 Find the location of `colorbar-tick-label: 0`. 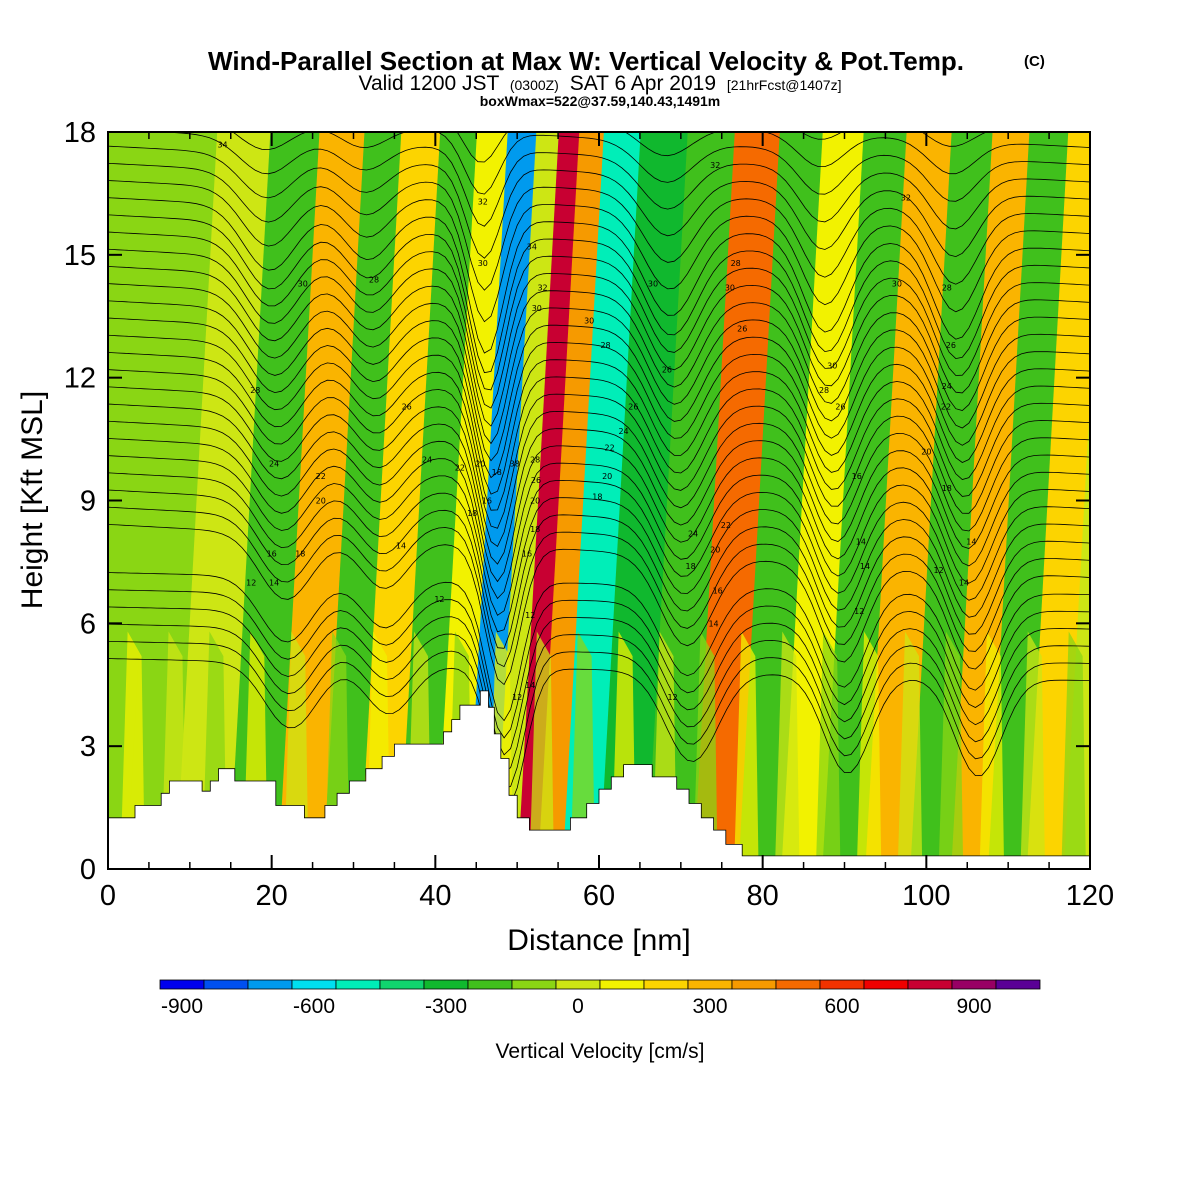

colorbar-tick-label: 0 is located at coordinates (578, 1006).